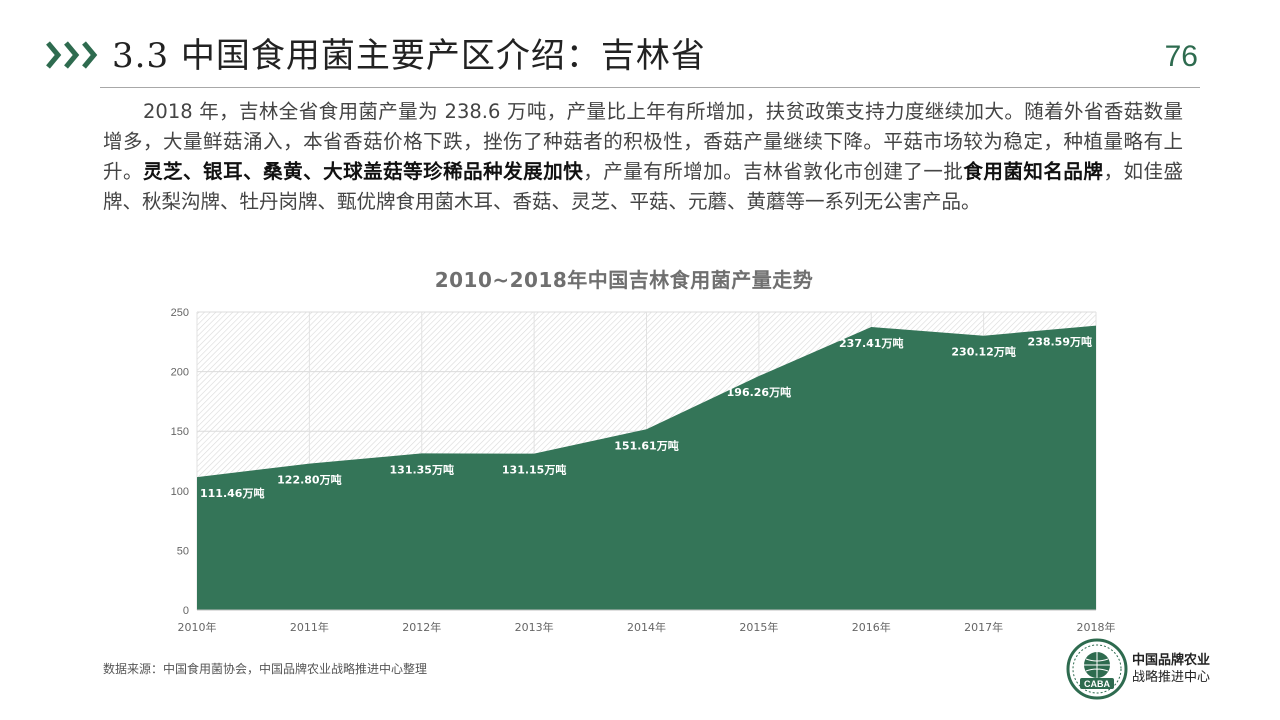 This screenshot has height=720, width=1280. Describe the element at coordinates (871, 627) in the screenshot. I see `x-tick-label: 2016年` at that location.